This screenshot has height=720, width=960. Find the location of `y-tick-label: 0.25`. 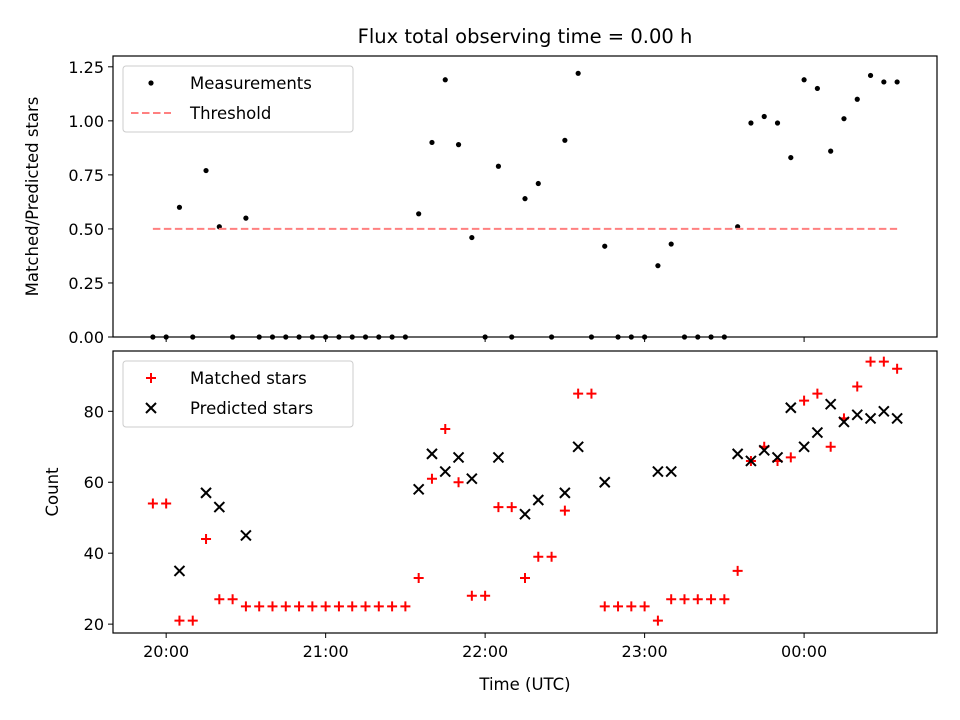

y-tick-label: 0.25 is located at coordinates (86, 283).